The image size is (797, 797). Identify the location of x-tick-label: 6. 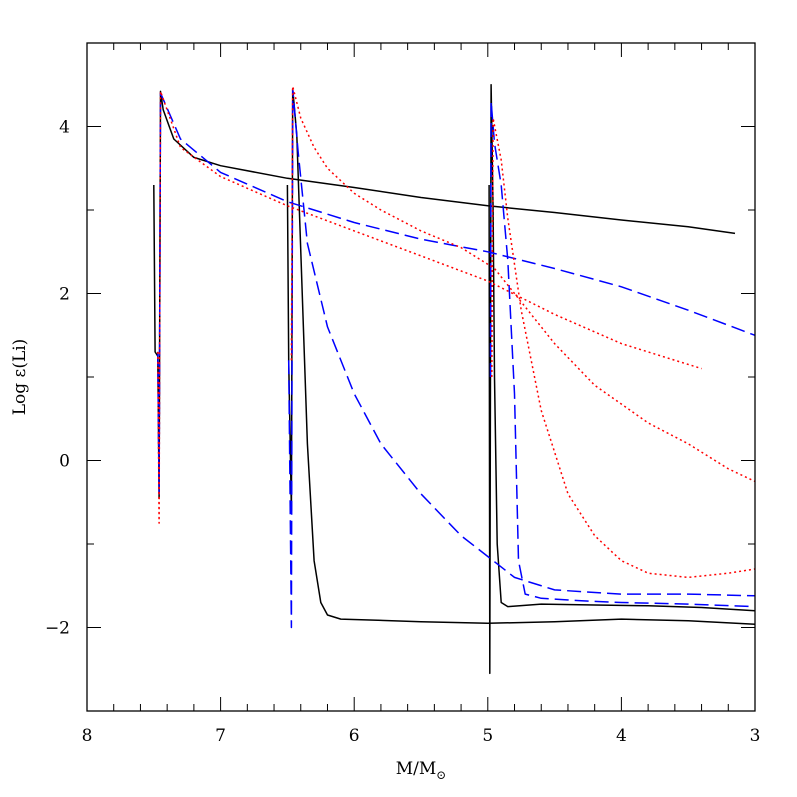
(354, 736).